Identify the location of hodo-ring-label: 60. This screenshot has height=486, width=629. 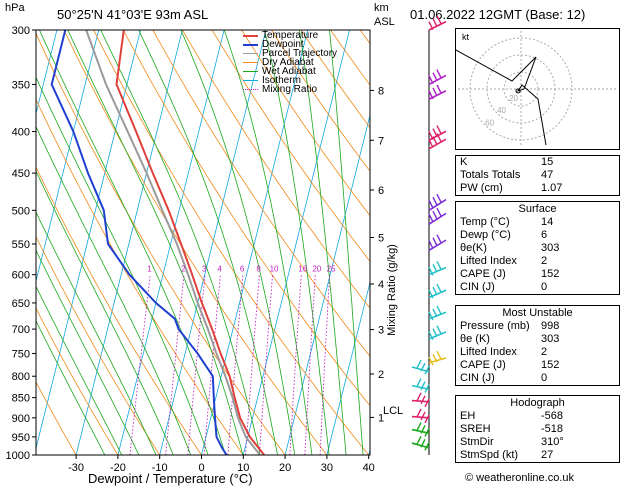
(489, 122).